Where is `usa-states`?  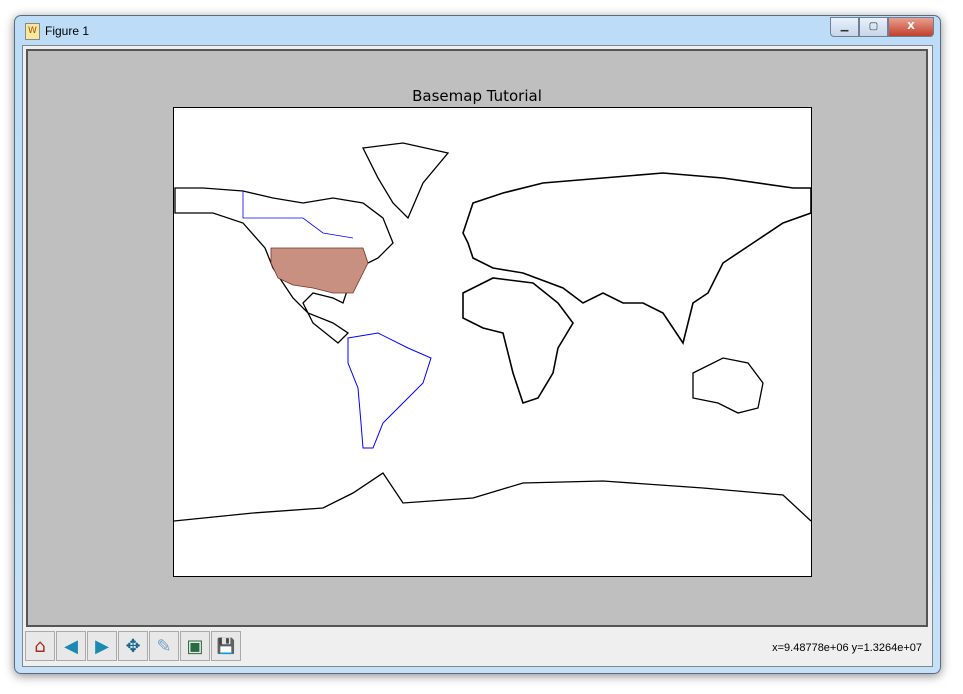 usa-states is located at coordinates (319, 270).